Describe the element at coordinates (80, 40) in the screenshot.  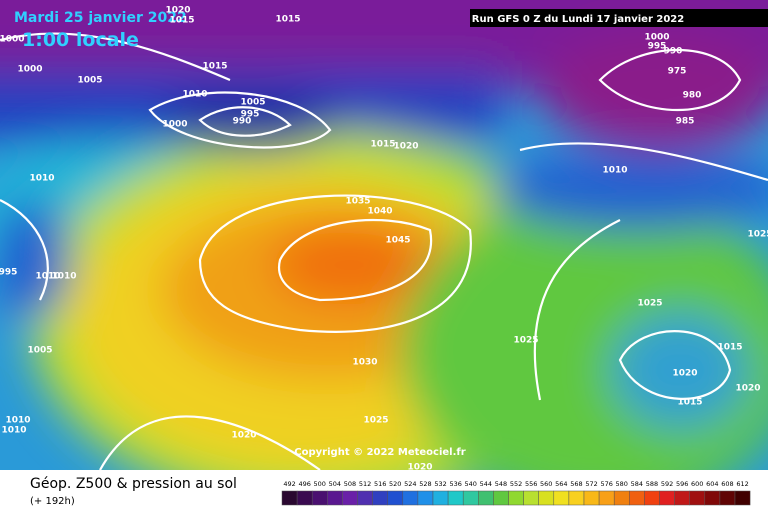
I see `map-time: 1:00 locale` at that location.